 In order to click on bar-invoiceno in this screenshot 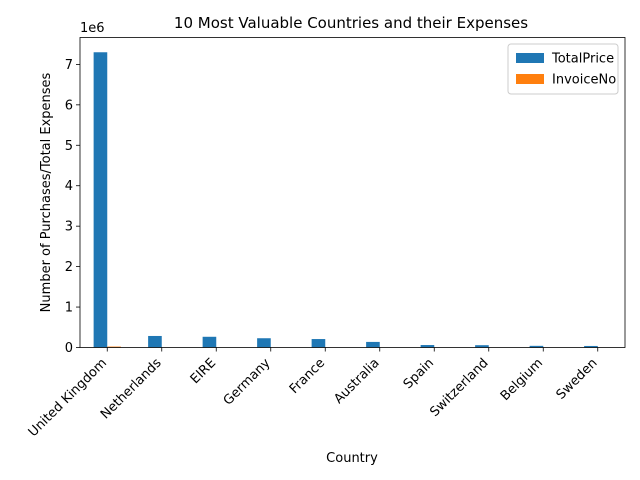, I will do `click(114, 347)`.